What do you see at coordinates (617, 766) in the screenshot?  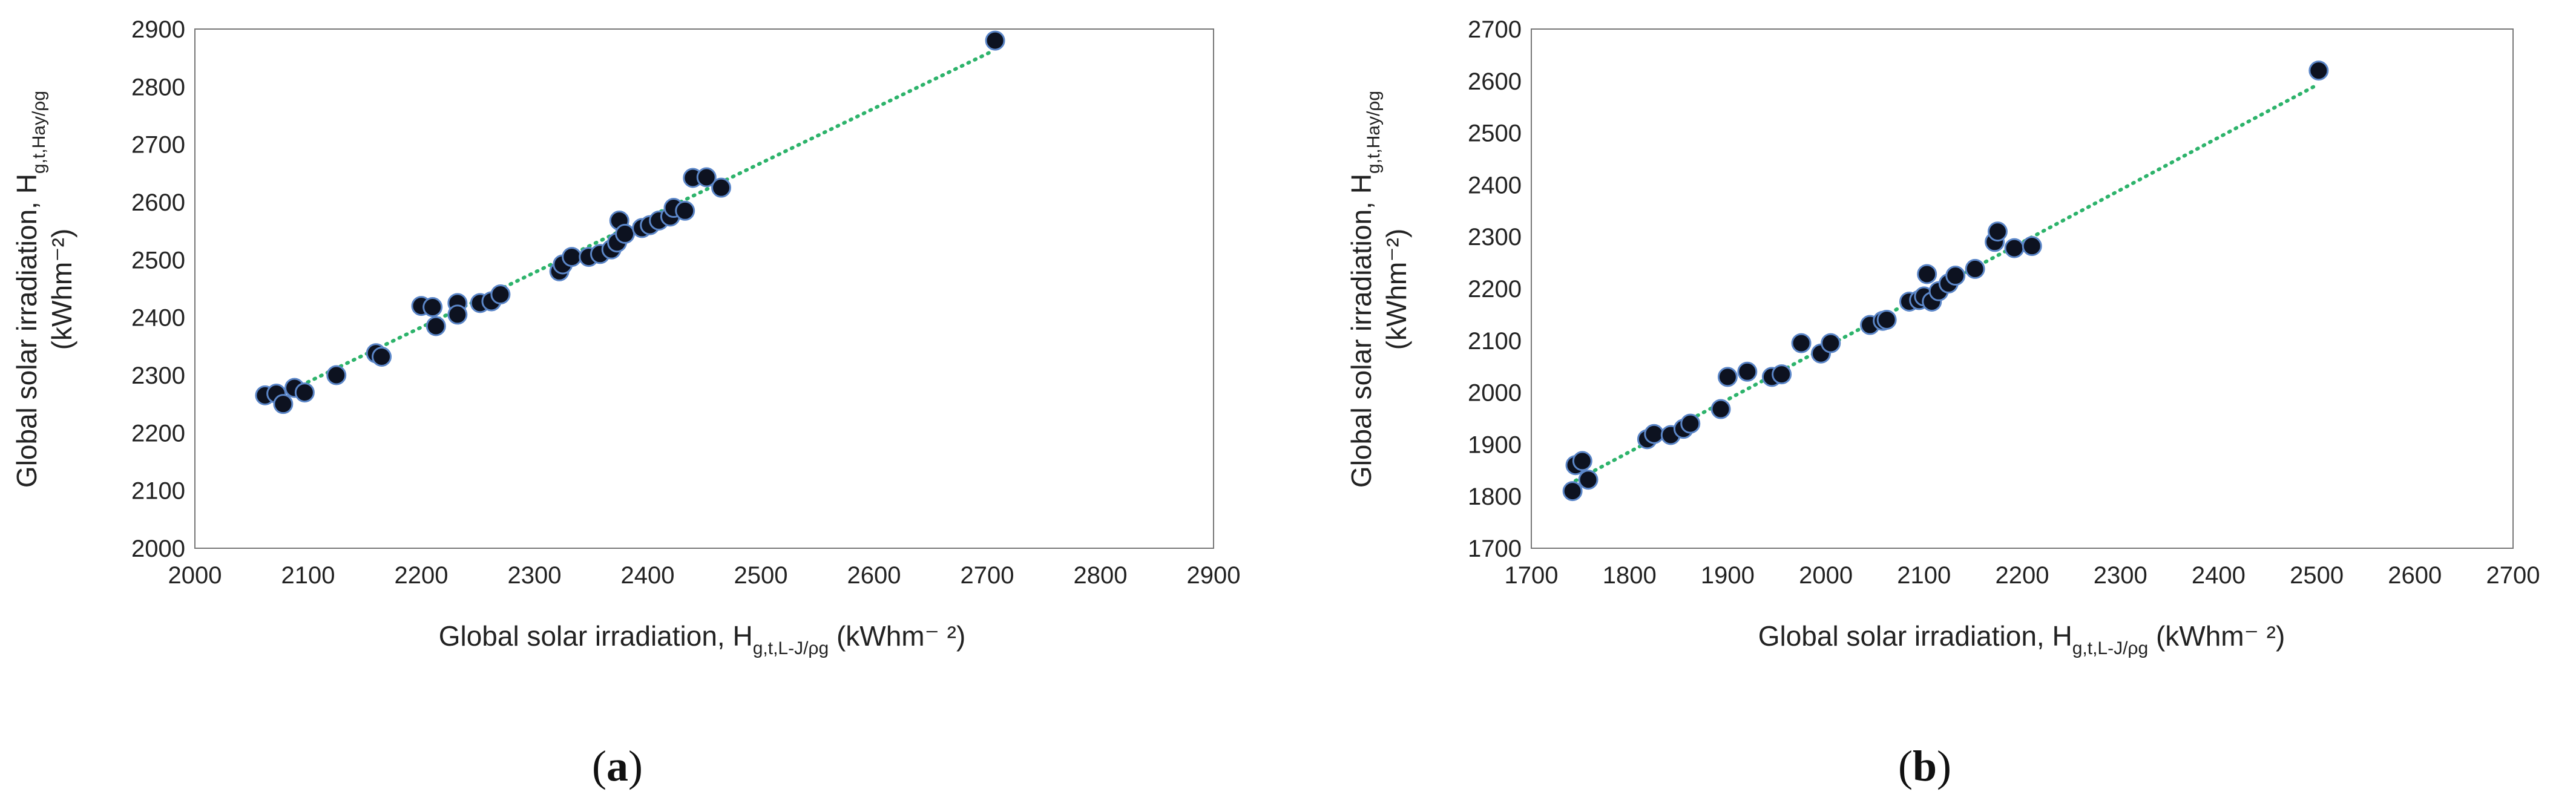 I see `panel-label: (a)` at bounding box center [617, 766].